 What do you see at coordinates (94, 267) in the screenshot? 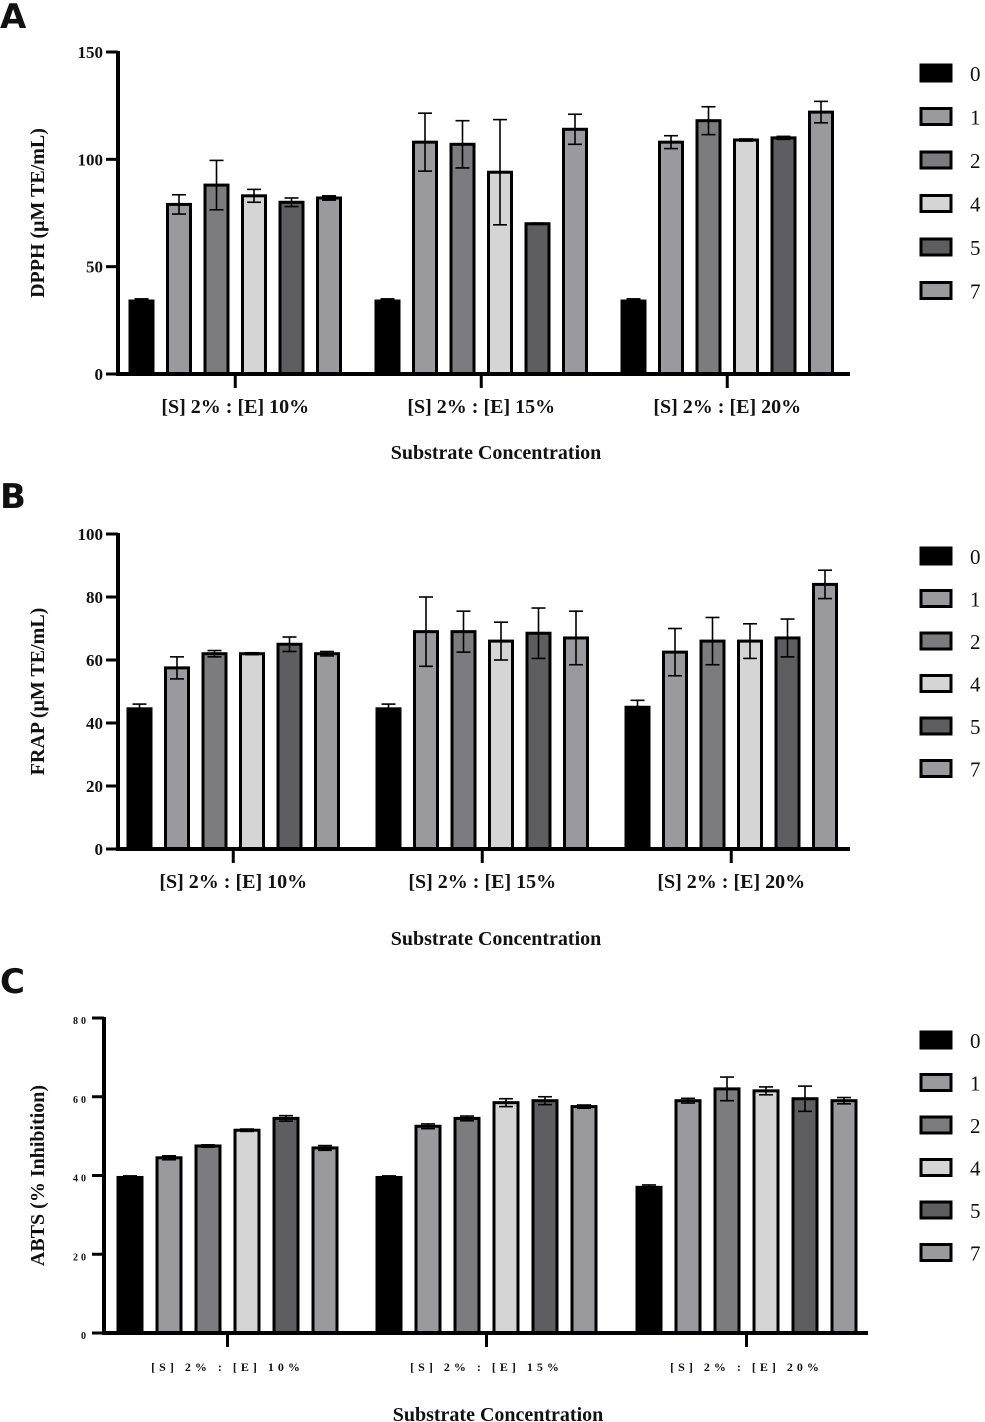
I see `y-tick-label-50: 50` at bounding box center [94, 267].